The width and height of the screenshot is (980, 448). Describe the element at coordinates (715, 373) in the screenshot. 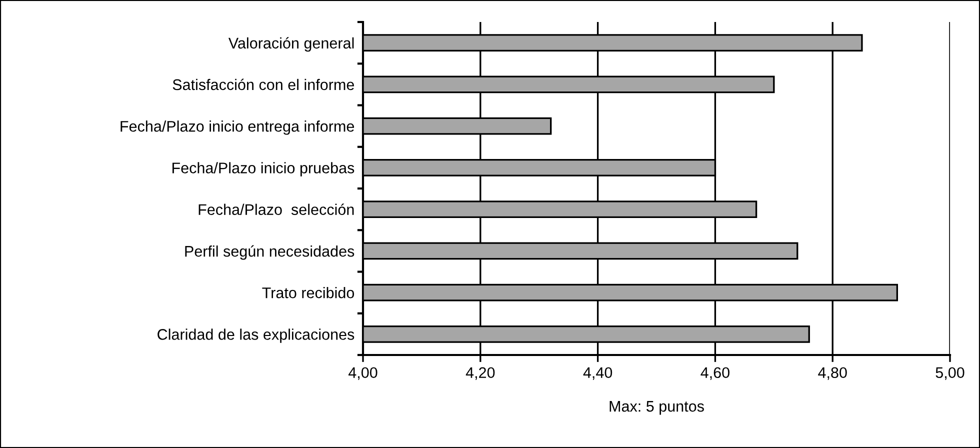

I see `x-tick-label: 4,60` at that location.